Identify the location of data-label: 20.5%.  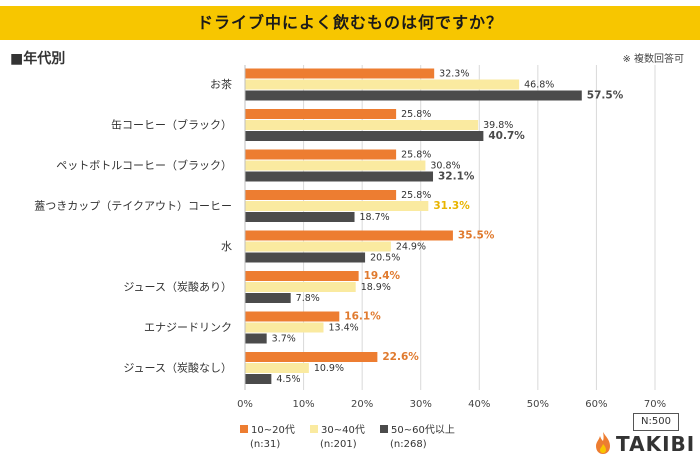
(385, 258).